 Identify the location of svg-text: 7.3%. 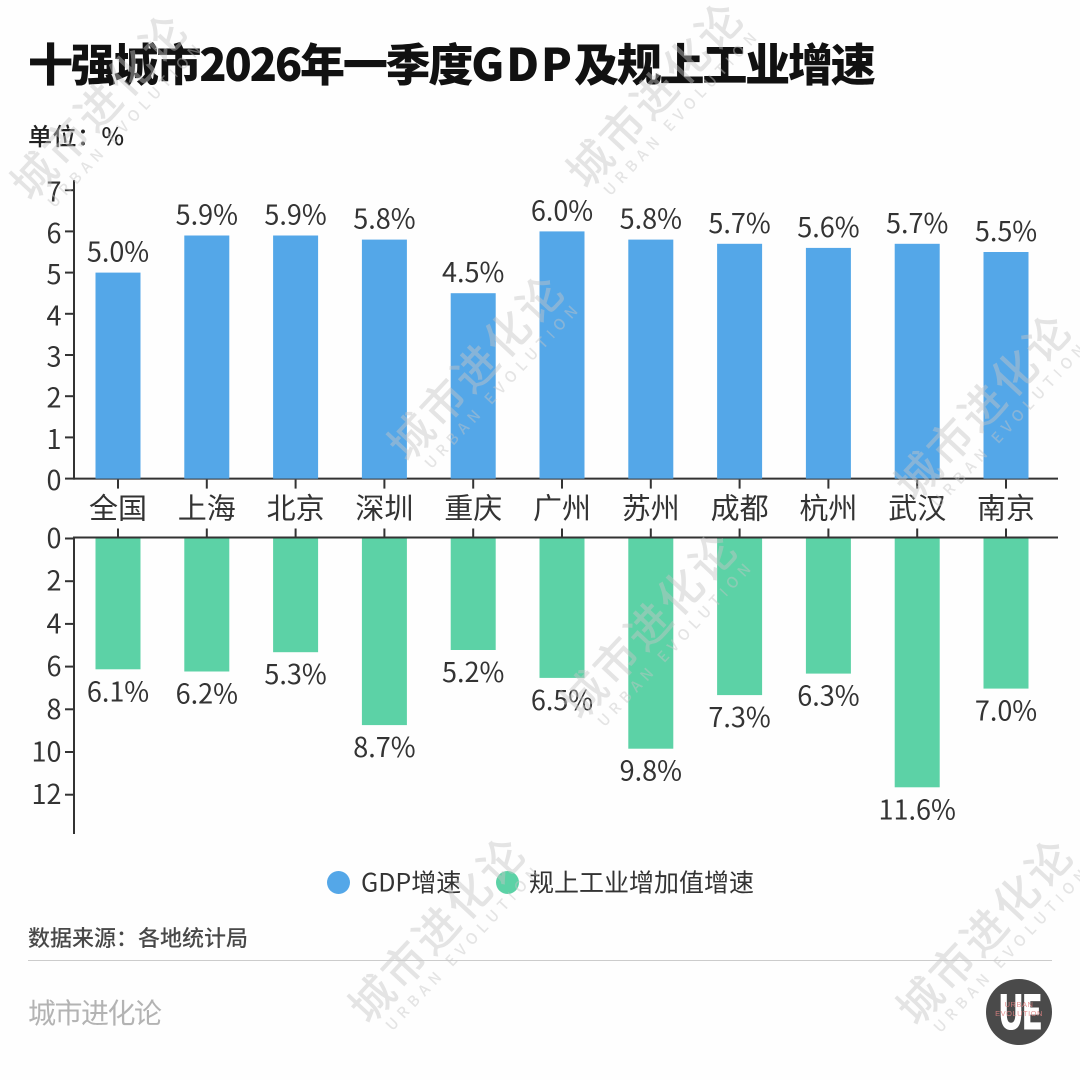
(739, 715).